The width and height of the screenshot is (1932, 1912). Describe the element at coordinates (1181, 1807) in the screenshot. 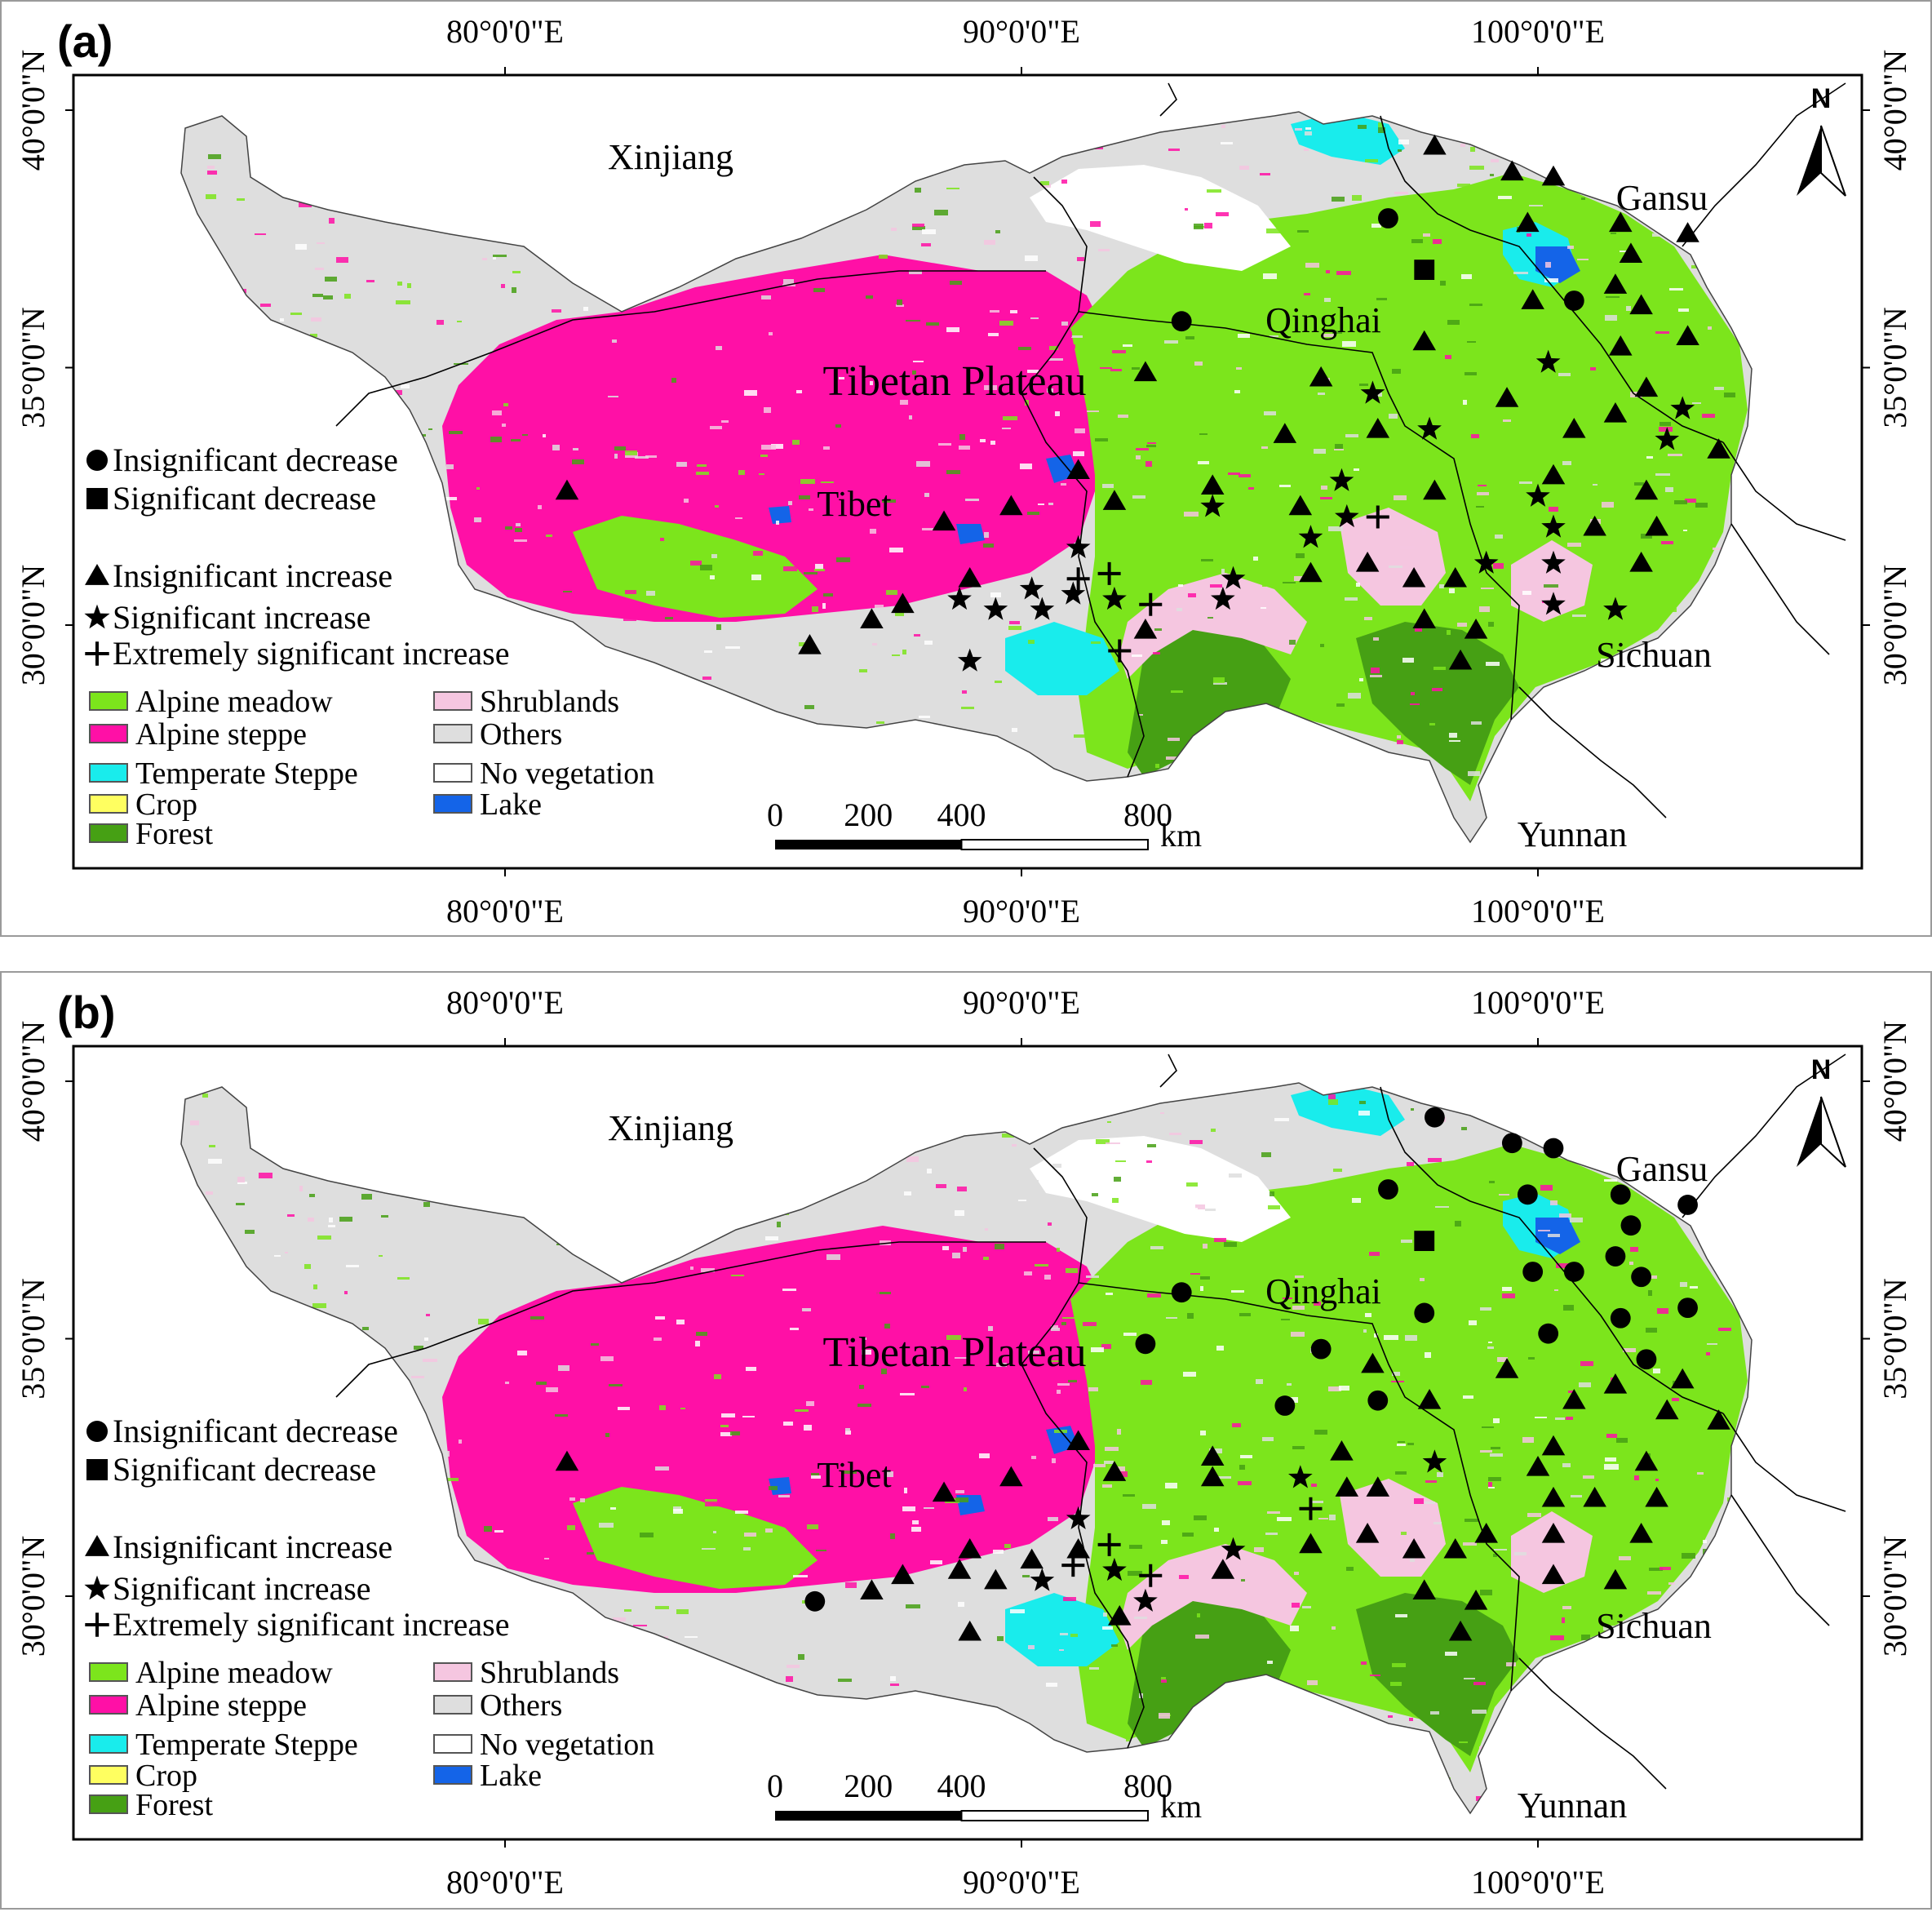

I see `scale-bar-unit: km` at that location.